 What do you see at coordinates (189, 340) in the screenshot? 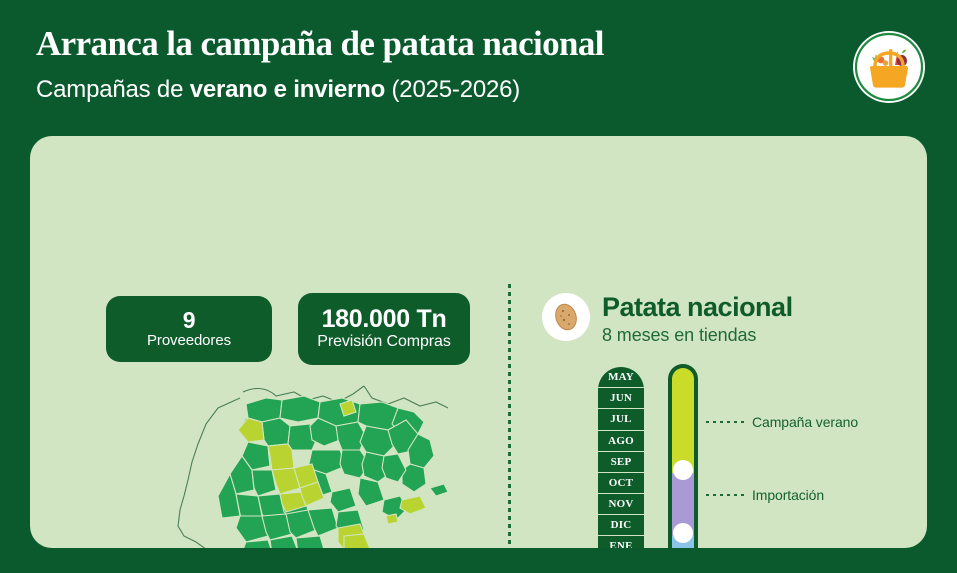
I see `stat-label: Proveedores` at bounding box center [189, 340].